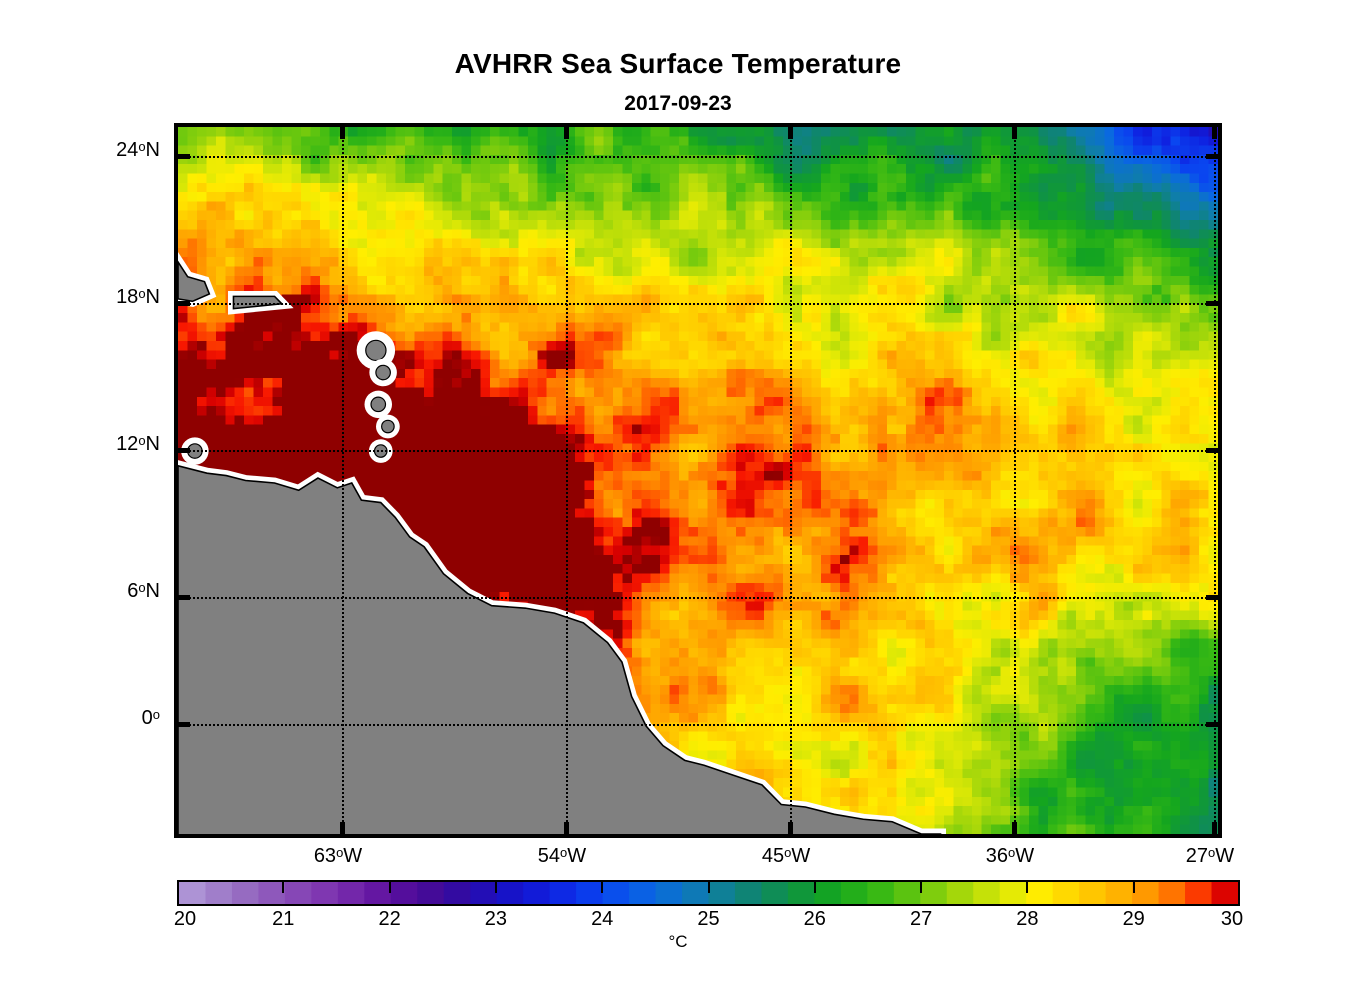 This screenshot has width=1356, height=1000. Describe the element at coordinates (786, 856) in the screenshot. I see `x-axis-tick-label: 45oW` at that location.